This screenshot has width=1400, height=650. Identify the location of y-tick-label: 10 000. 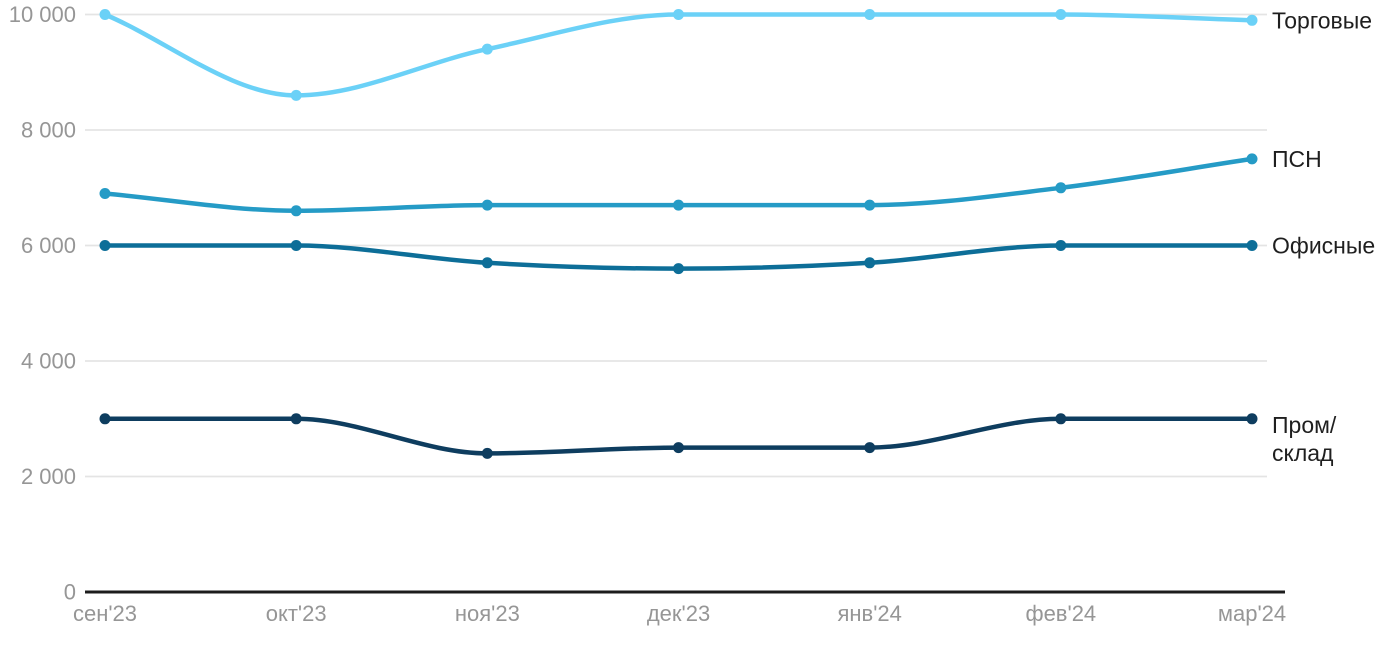
(42, 14).